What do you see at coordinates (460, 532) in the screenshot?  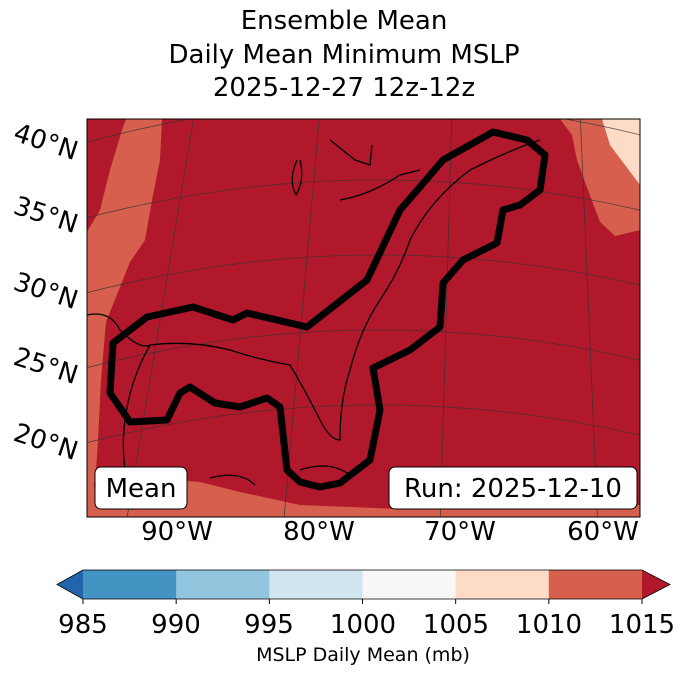 I see `lon-label: 70°W` at bounding box center [460, 532].